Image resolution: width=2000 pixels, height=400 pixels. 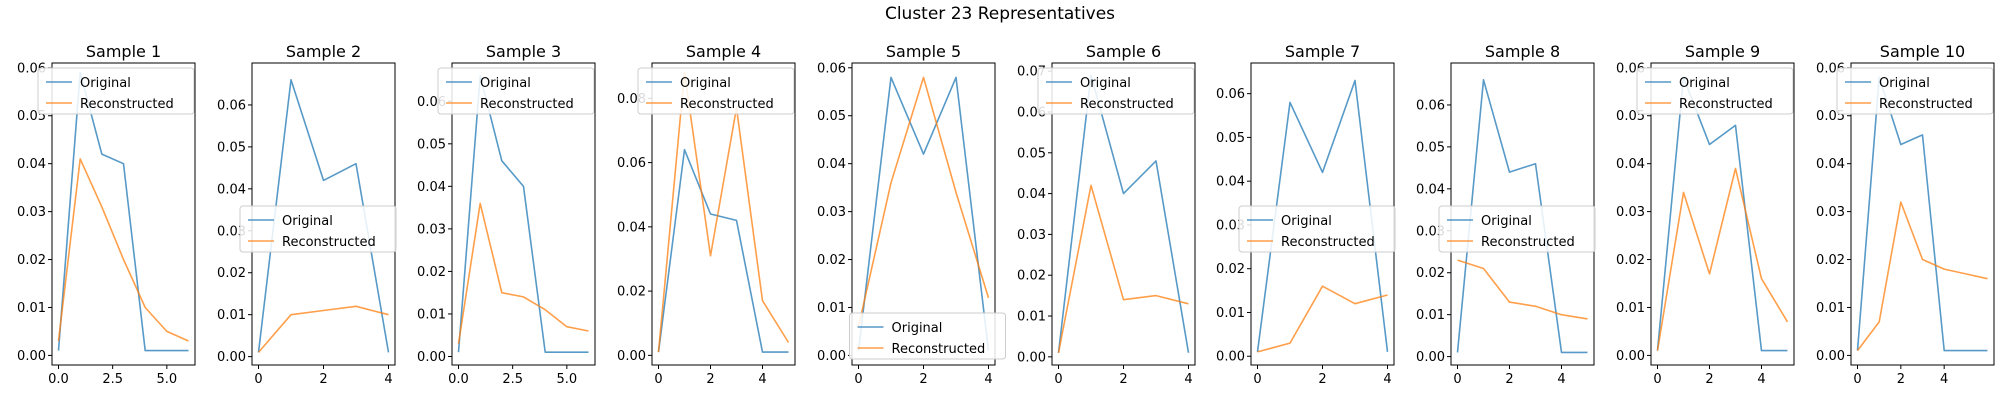 I want to click on figure-title: Cluster 23 Representatives, so click(x=1000, y=14).